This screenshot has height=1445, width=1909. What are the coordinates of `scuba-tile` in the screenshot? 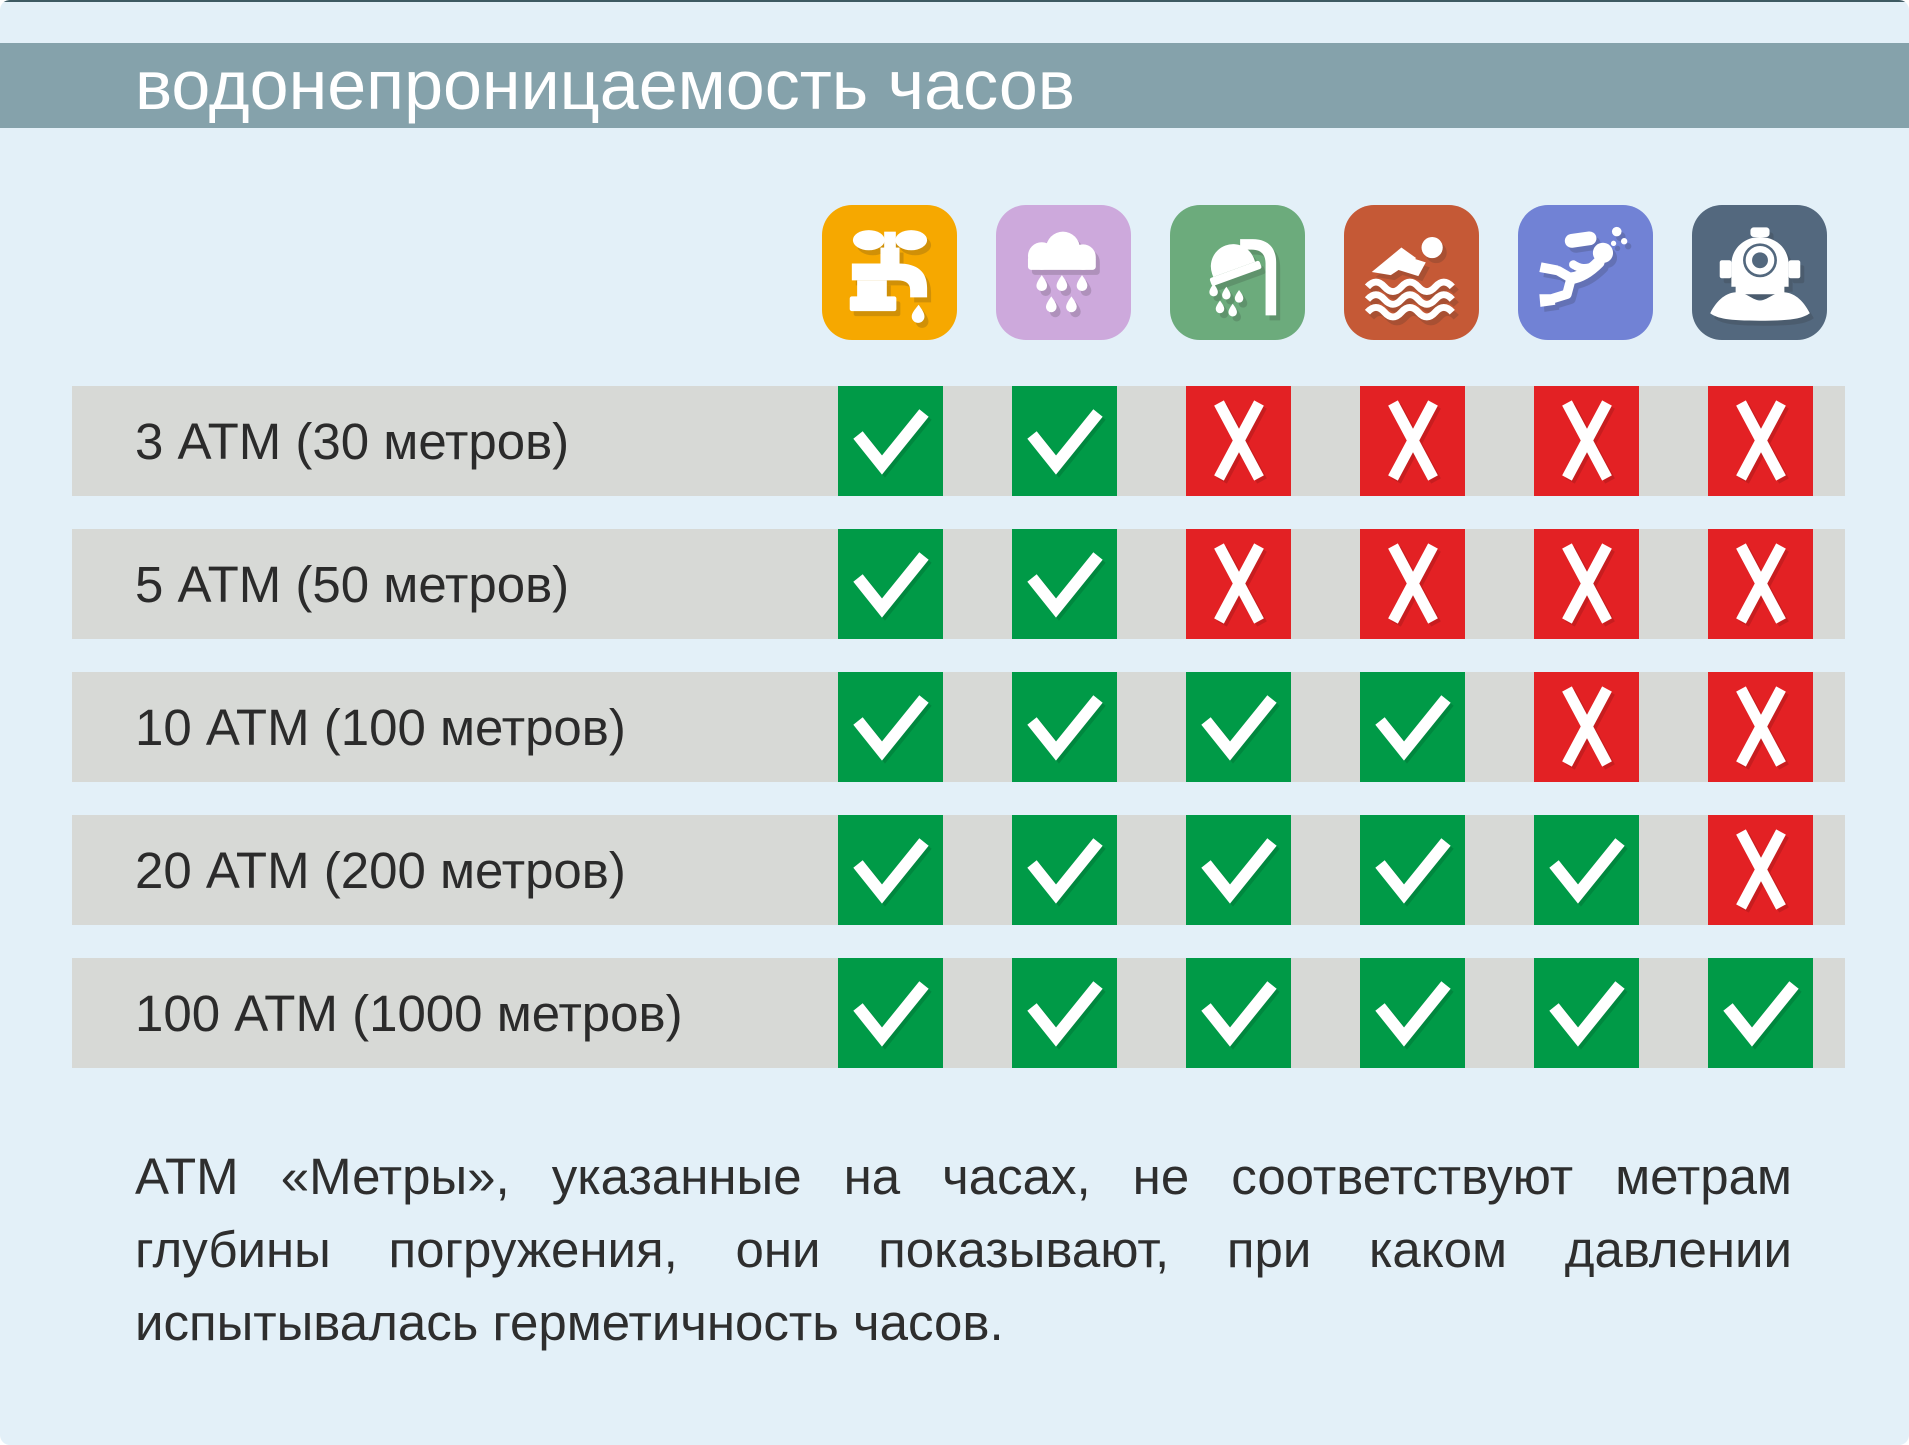 It's located at (1585, 272).